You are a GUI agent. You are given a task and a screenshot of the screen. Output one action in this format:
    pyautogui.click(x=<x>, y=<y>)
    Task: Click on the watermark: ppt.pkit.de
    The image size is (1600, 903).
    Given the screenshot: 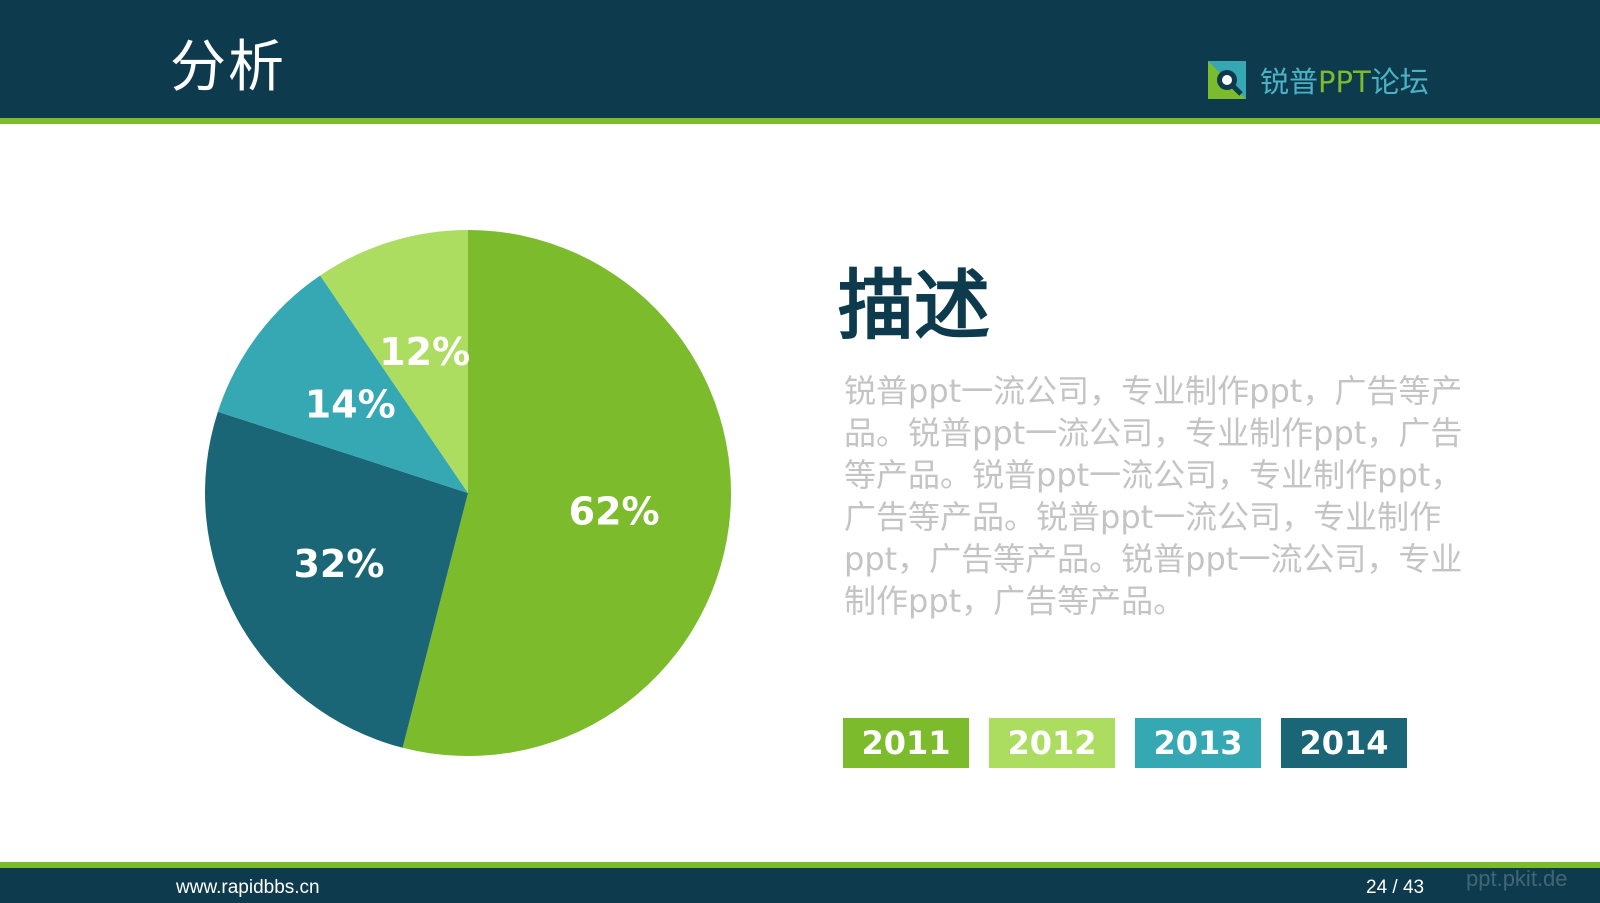 What is the action you would take?
    pyautogui.click(x=1517, y=878)
    